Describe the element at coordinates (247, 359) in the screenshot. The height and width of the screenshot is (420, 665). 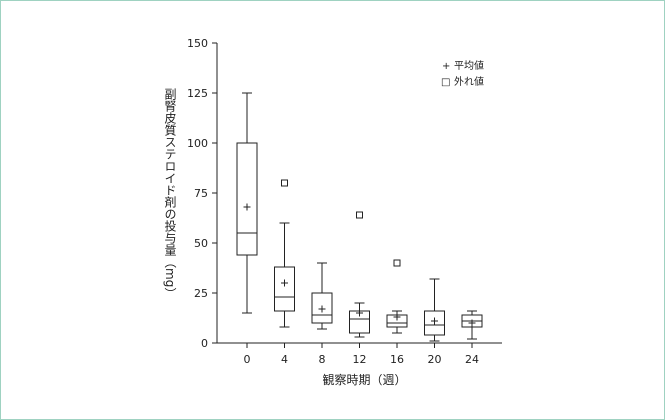
I see `x-tick-label: 0` at that location.